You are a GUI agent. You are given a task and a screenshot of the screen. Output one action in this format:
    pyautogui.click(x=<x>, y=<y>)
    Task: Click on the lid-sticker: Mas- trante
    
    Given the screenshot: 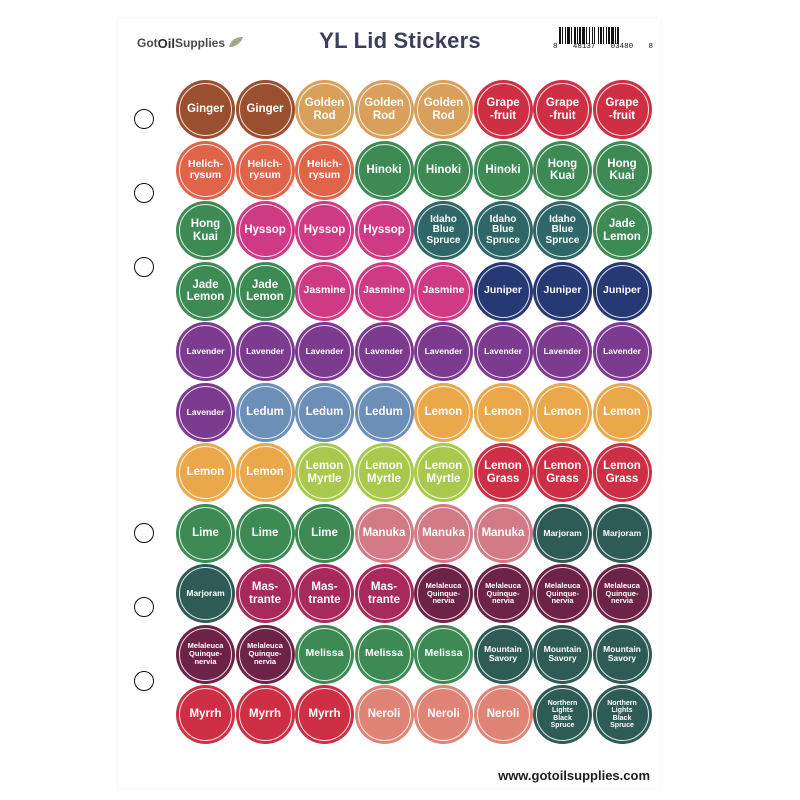 What is the action you would take?
    pyautogui.click(x=265, y=593)
    